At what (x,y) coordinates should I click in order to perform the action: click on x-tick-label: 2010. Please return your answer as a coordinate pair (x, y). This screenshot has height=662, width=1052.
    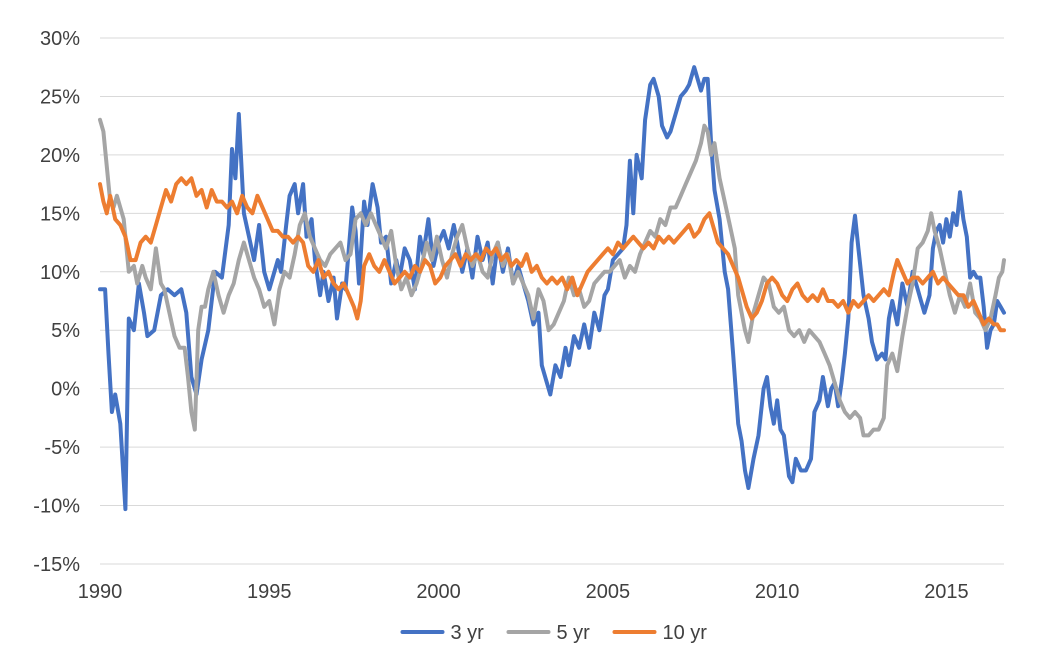
    Looking at the image, I should click on (777, 592).